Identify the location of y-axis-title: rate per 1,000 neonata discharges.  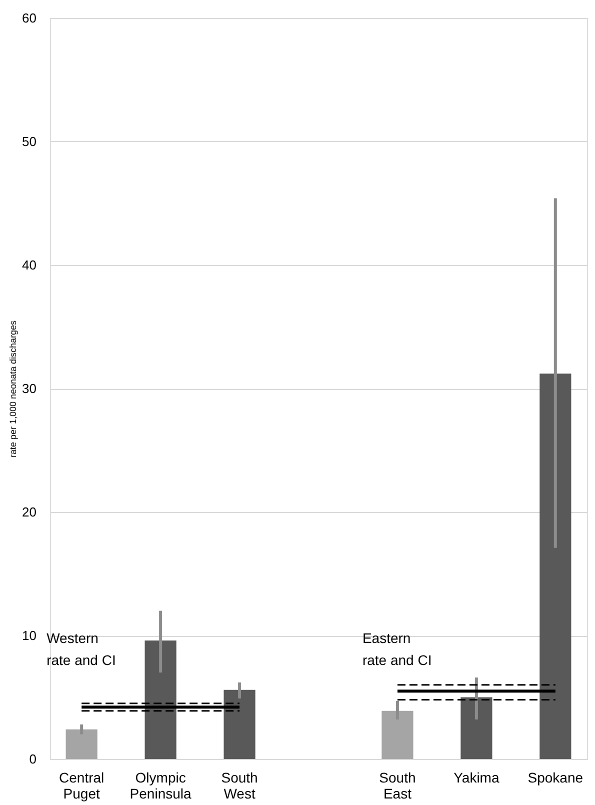
(13, 389).